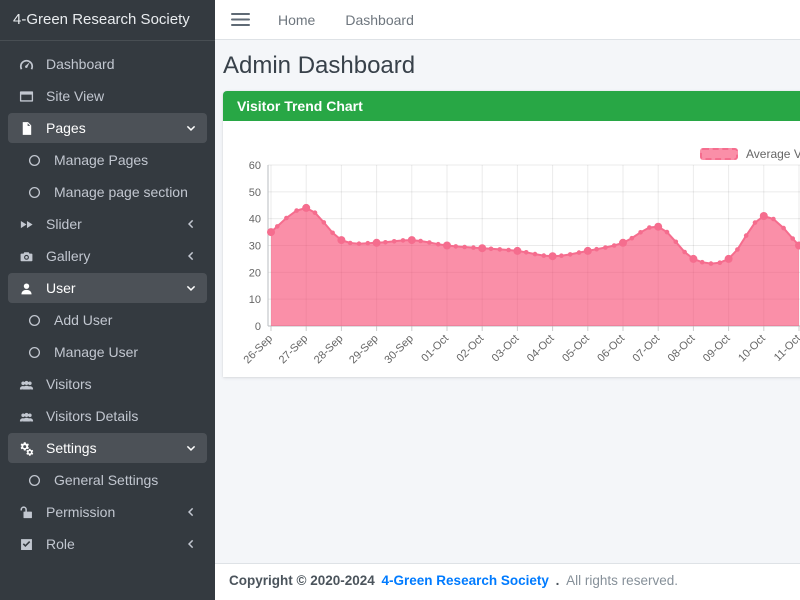  I want to click on sidebar-item-settings: Settings, so click(107, 448).